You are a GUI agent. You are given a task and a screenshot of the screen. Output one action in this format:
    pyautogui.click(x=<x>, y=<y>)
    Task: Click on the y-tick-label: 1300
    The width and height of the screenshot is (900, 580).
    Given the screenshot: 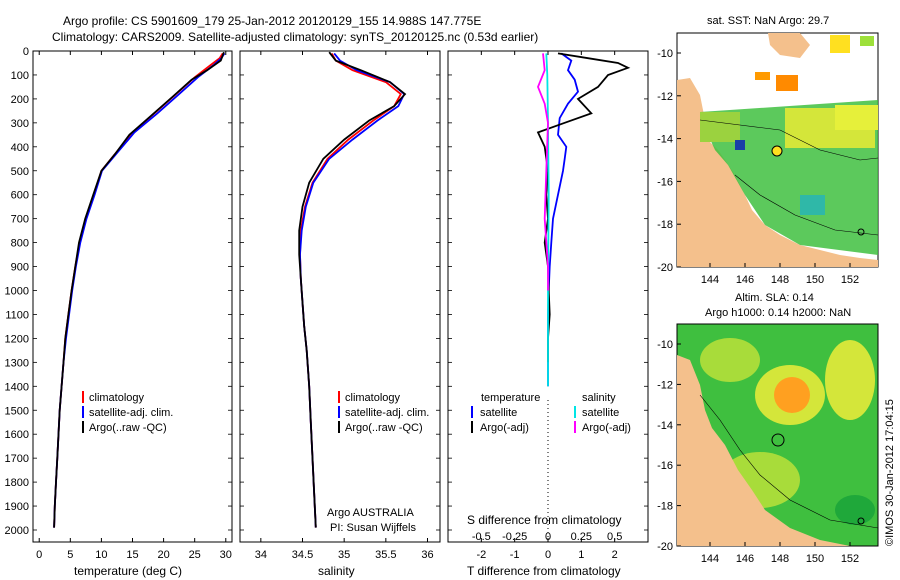 What is the action you would take?
    pyautogui.click(x=17, y=363)
    